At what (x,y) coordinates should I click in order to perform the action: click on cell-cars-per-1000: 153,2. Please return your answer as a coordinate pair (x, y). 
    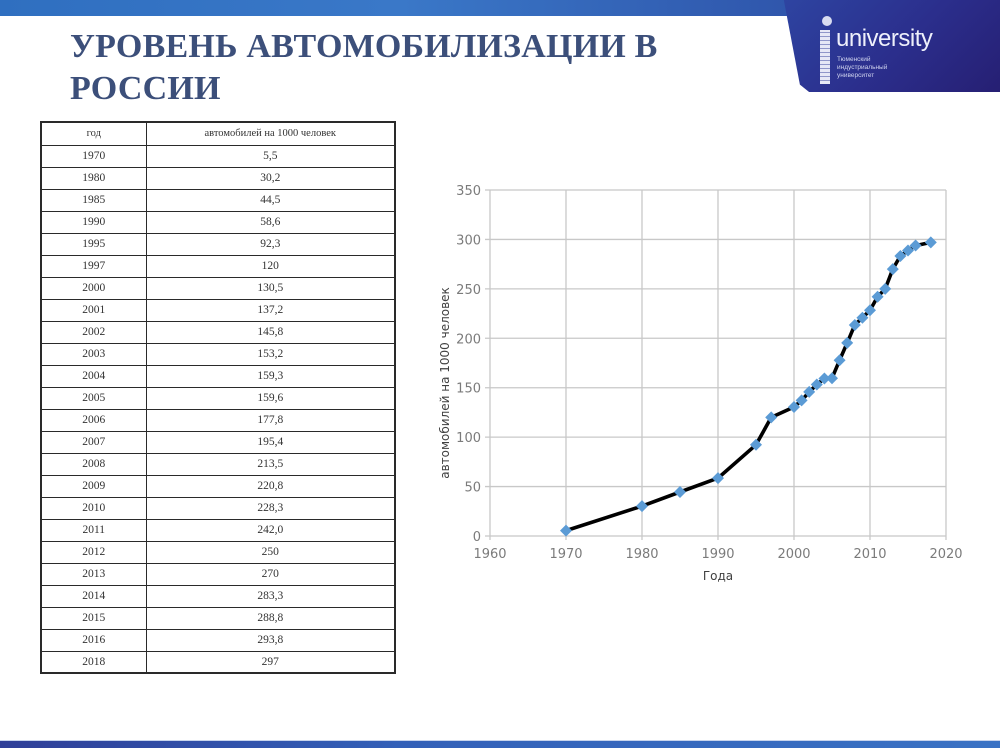
    Looking at the image, I should click on (270, 354).